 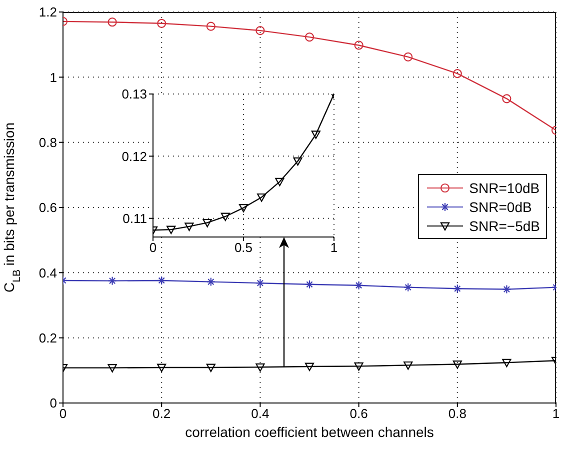 What do you see at coordinates (457, 414) in the screenshot?
I see `x-tick-label: 0.8` at bounding box center [457, 414].